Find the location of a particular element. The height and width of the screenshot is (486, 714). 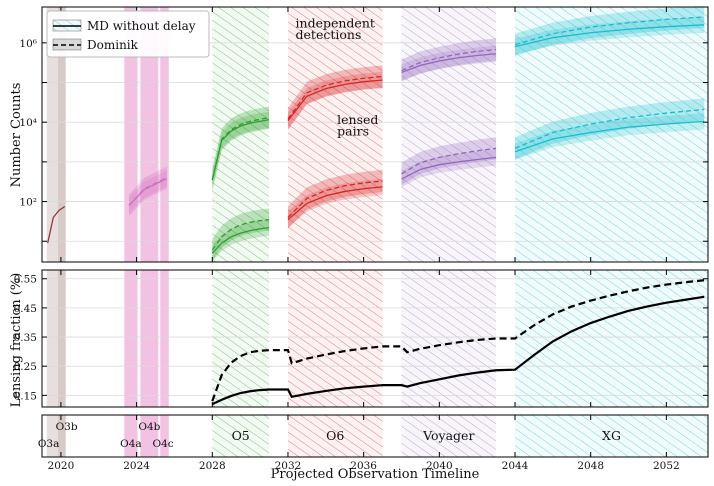

series-o6-independent-dominik is located at coordinates (335, 97).